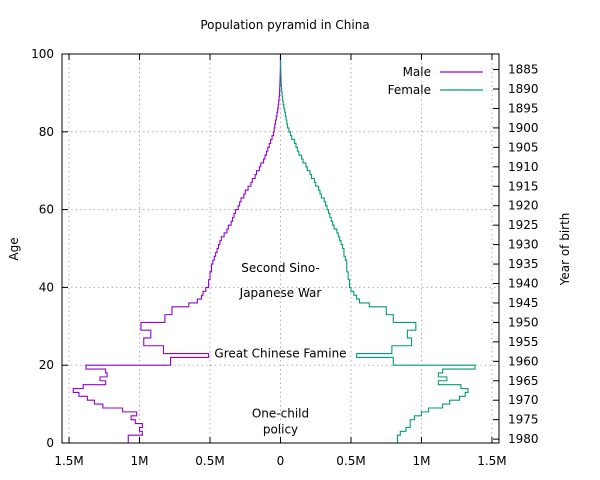 The image size is (600, 480). I want to click on year-tick-label: 1890, so click(523, 89).